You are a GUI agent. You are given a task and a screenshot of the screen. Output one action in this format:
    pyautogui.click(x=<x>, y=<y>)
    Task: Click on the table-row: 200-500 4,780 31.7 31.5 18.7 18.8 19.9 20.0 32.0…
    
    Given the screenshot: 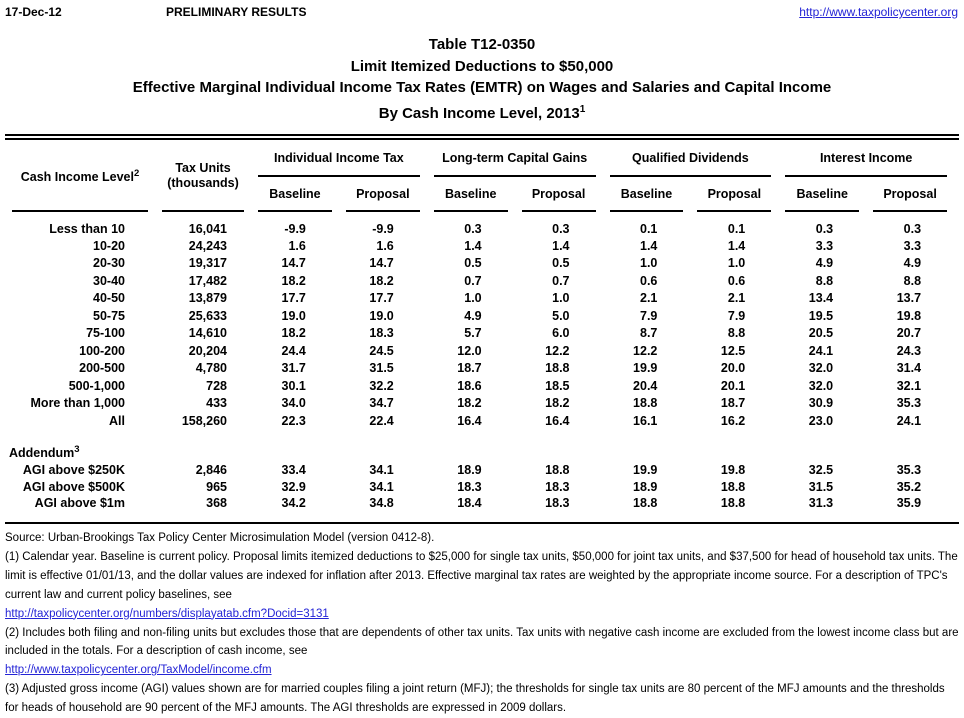 What is the action you would take?
    pyautogui.click(x=479, y=369)
    